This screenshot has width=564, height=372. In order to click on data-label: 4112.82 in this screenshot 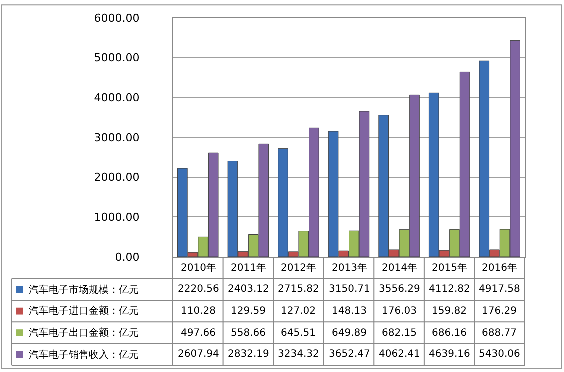, I will do `click(449, 289)`.